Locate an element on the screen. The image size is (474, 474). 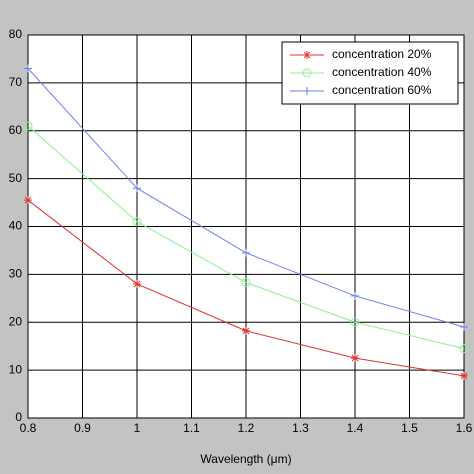
y-tick-label: 70 is located at coordinates (16, 82).